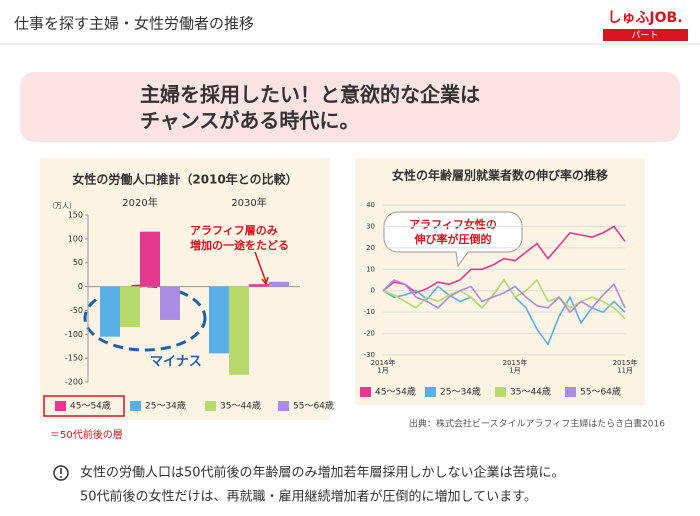  What do you see at coordinates (369, 355) in the screenshot?
I see `y-tick-label: -30` at bounding box center [369, 355].